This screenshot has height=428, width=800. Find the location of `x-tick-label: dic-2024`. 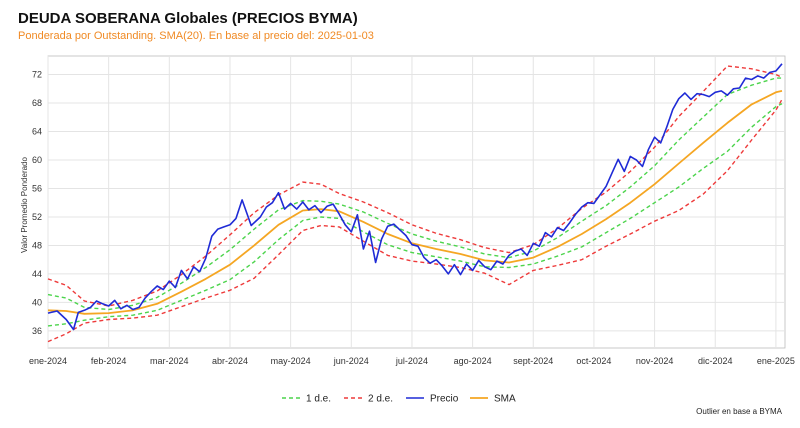

x-tick-label: dic-2024 is located at coordinates (715, 361).